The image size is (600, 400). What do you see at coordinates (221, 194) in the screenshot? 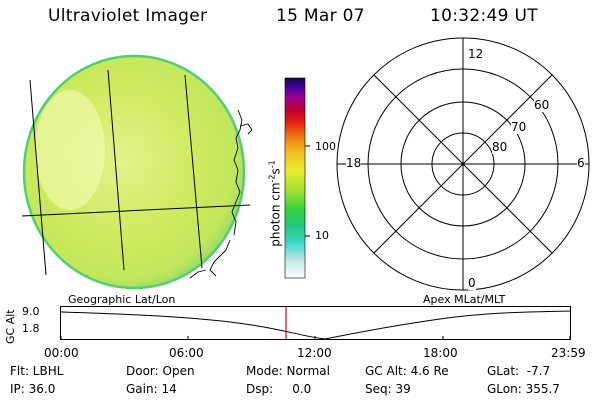
I see `coastline` at bounding box center [221, 194].